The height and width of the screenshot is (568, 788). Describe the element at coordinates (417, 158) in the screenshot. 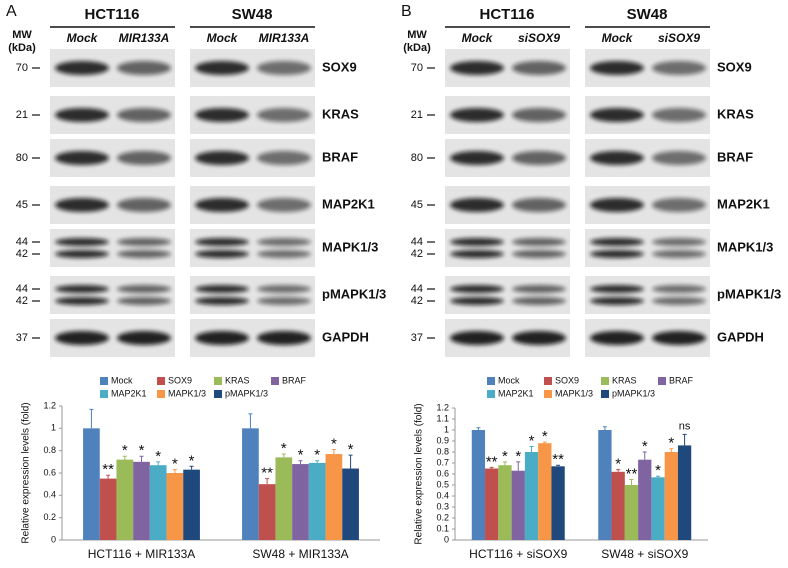

I see `mw-label: 80` at that location.